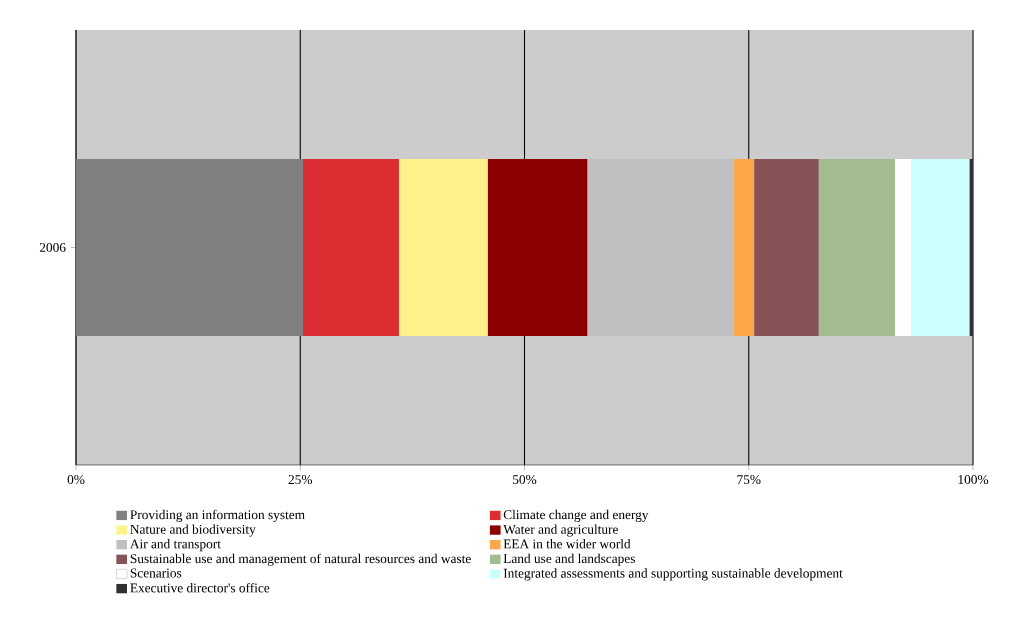 The image size is (1015, 635). Describe the element at coordinates (156, 573) in the screenshot. I see `legend-label: Scenarios` at that location.